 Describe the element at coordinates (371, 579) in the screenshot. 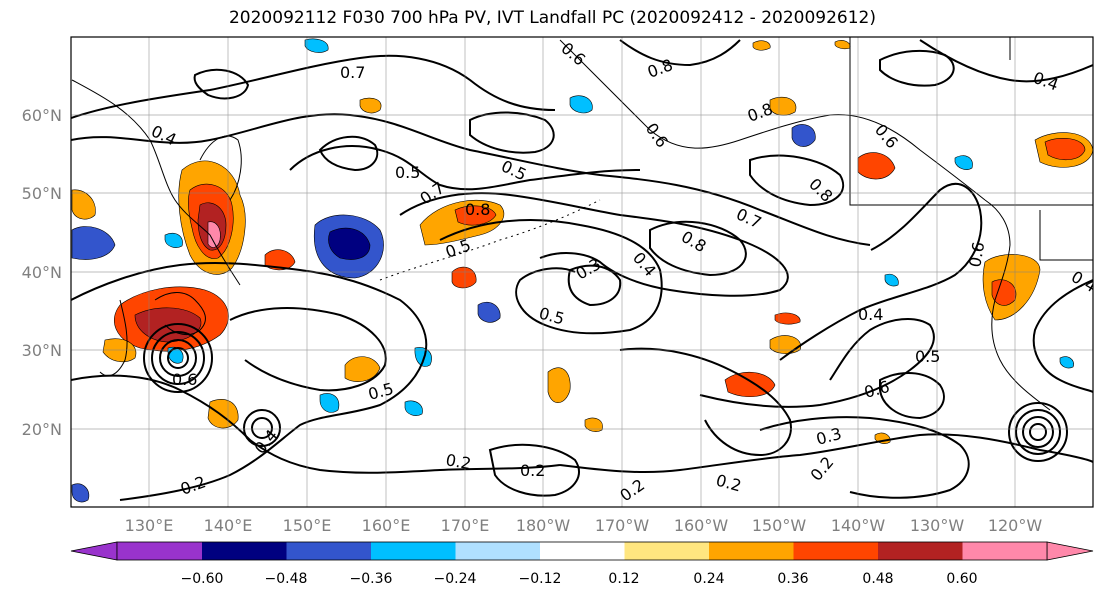

I see `colorbar-tick-label: −0.36` at that location.